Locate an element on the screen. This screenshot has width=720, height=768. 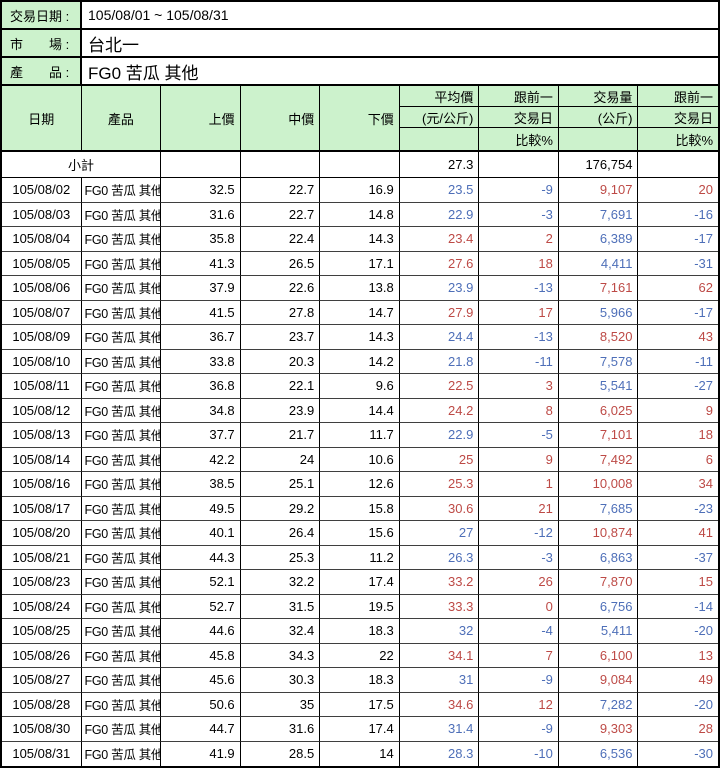
volume-change-cell: 34 is located at coordinates (678, 484).